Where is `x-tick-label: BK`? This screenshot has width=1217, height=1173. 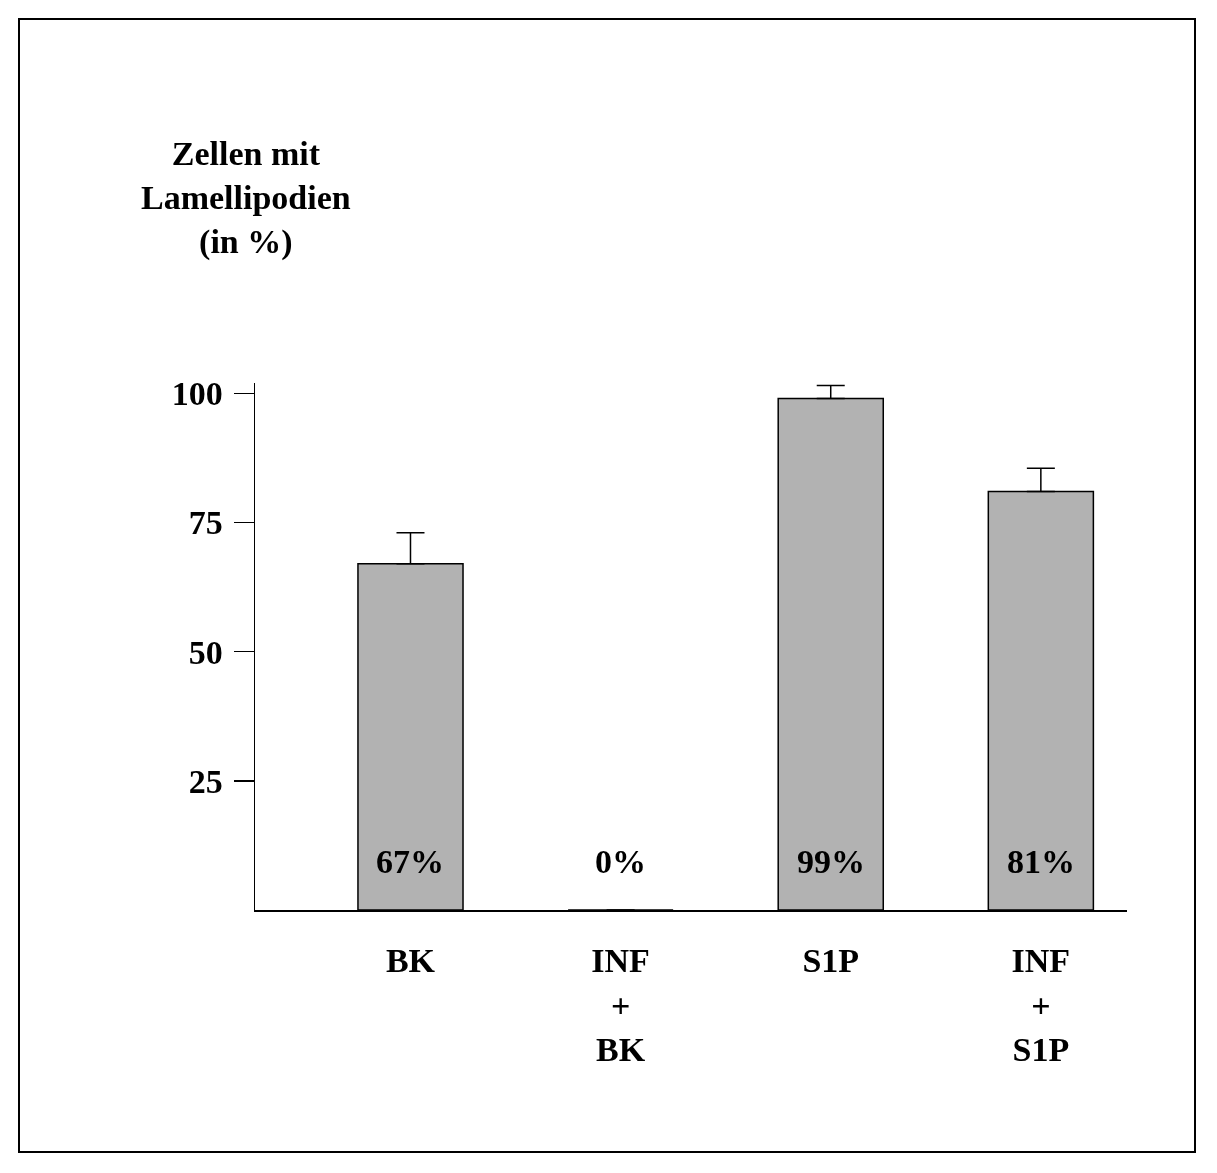
x-tick-label: BK is located at coordinates (410, 961).